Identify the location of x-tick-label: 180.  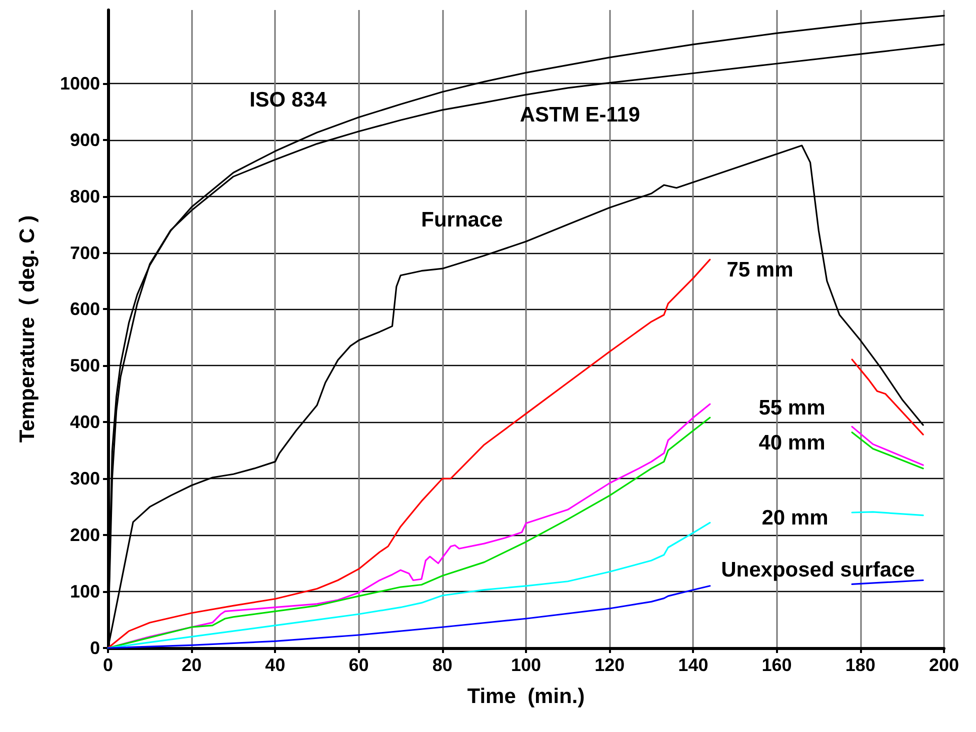
(860, 665).